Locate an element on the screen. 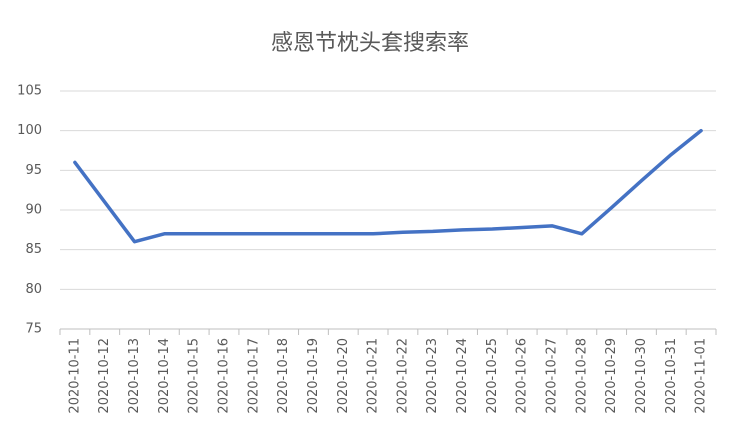 The height and width of the screenshot is (439, 735). x-tick-label: 2020-10-29 is located at coordinates (611, 376).